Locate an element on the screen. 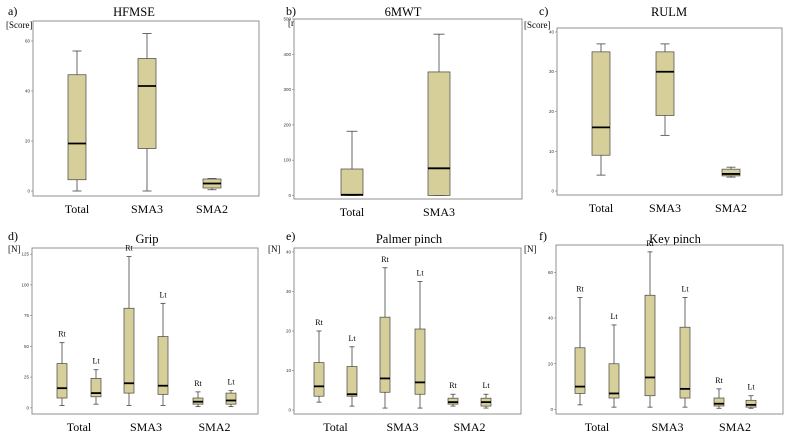 This screenshot has width=787, height=438. palmer-pinch-plot: 0 10 20 30 40 Rt Lt Rt Lt Rt Lt Total SMA3 SMA2 is located at coordinates (404, 340).